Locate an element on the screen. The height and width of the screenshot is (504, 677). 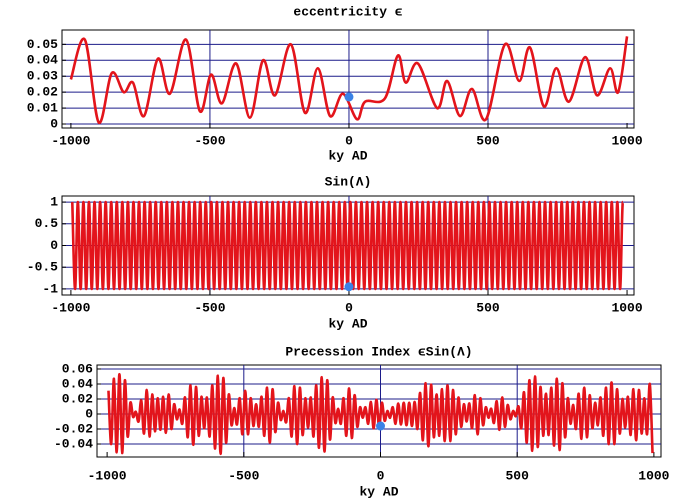
chart-title: Precession Index ϵSin(Λ) is located at coordinates (378, 351).